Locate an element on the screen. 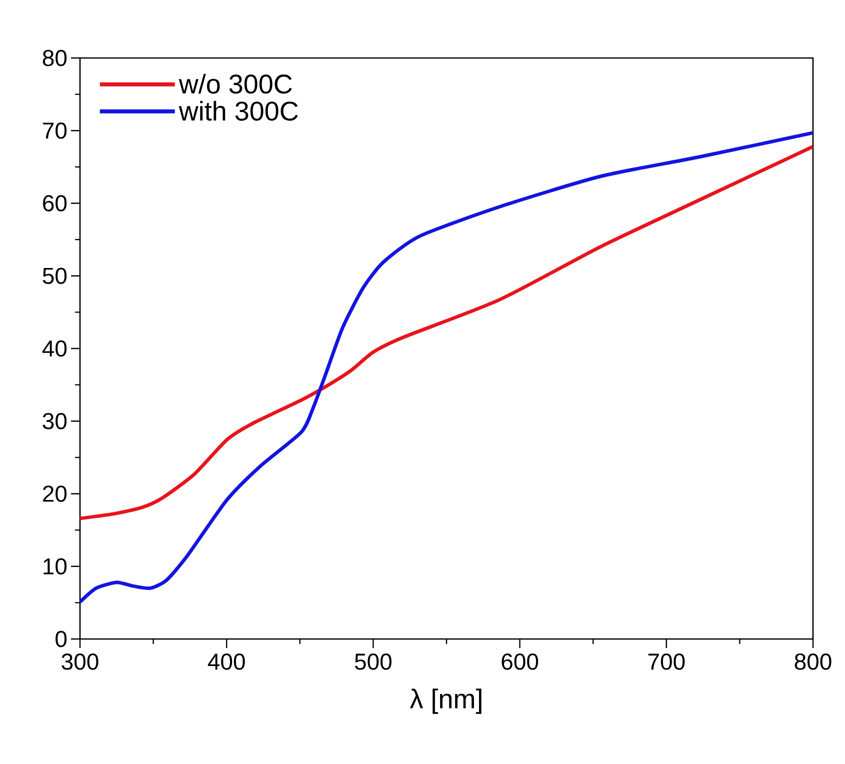 This screenshot has width=845, height=764. y-tick-label: 80 is located at coordinates (54, 58).